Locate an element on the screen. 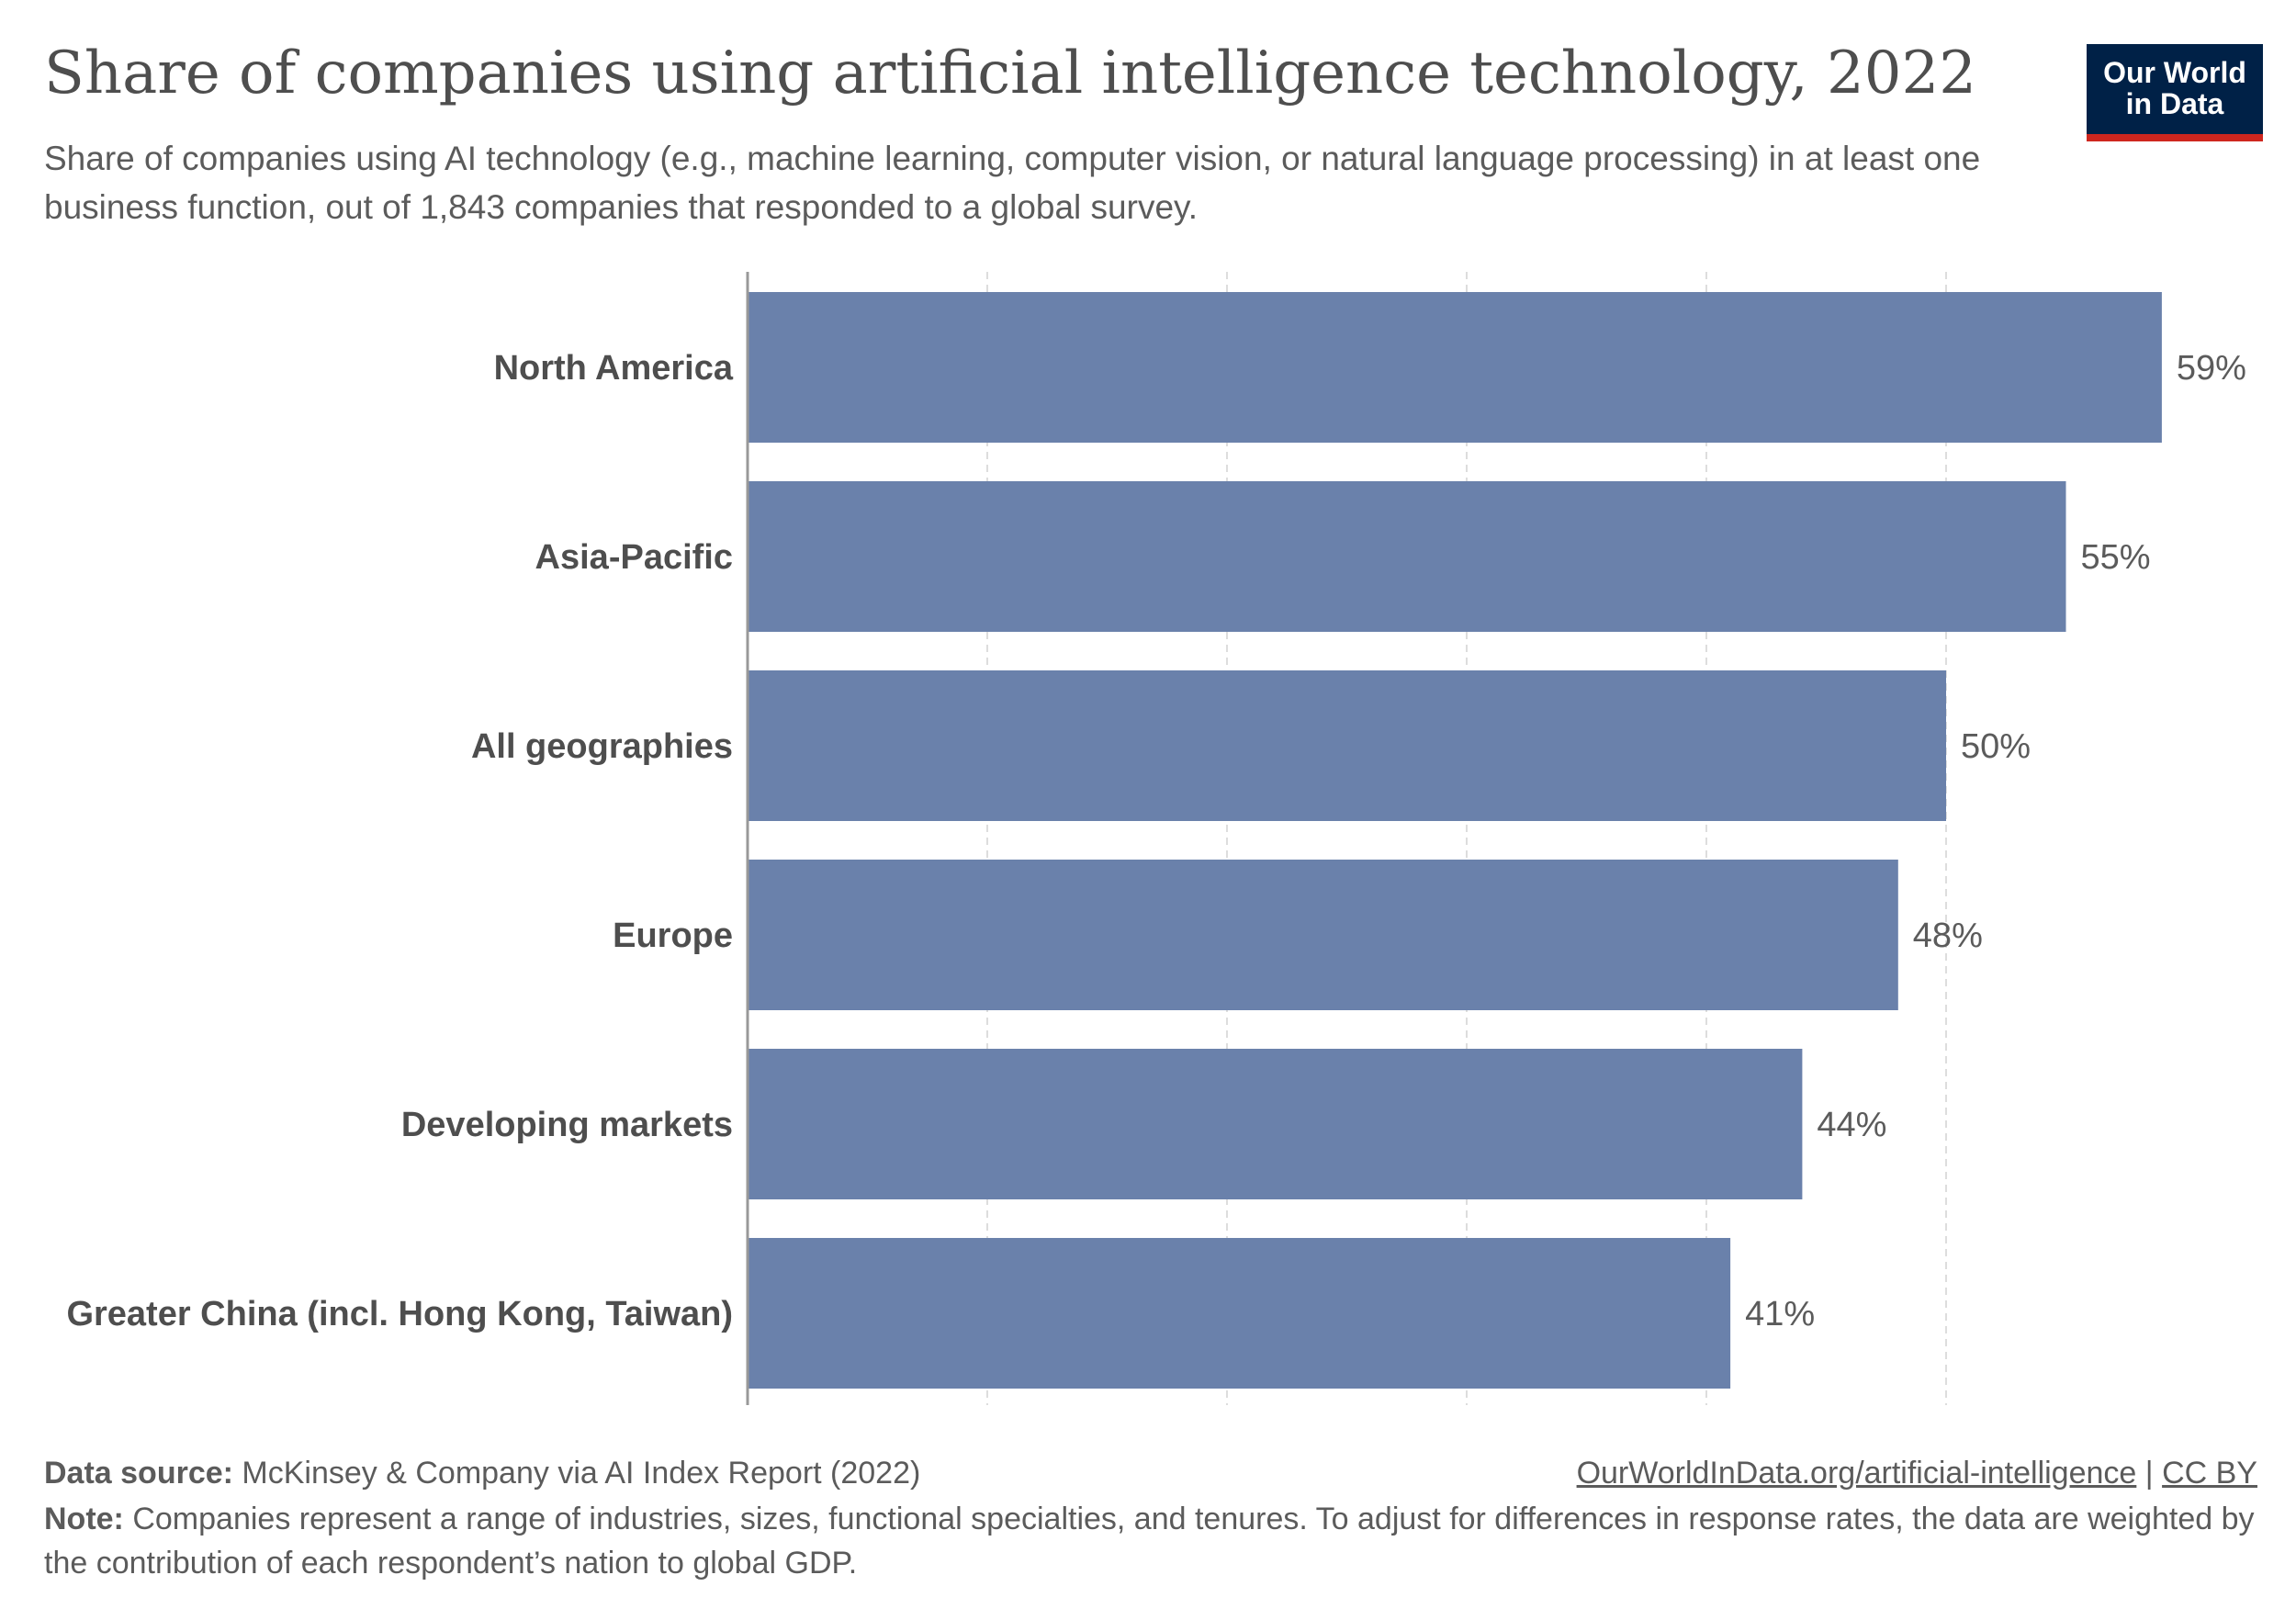 The image size is (2296, 1620). category-label-1: Asia-Pacific is located at coordinates (634, 557).